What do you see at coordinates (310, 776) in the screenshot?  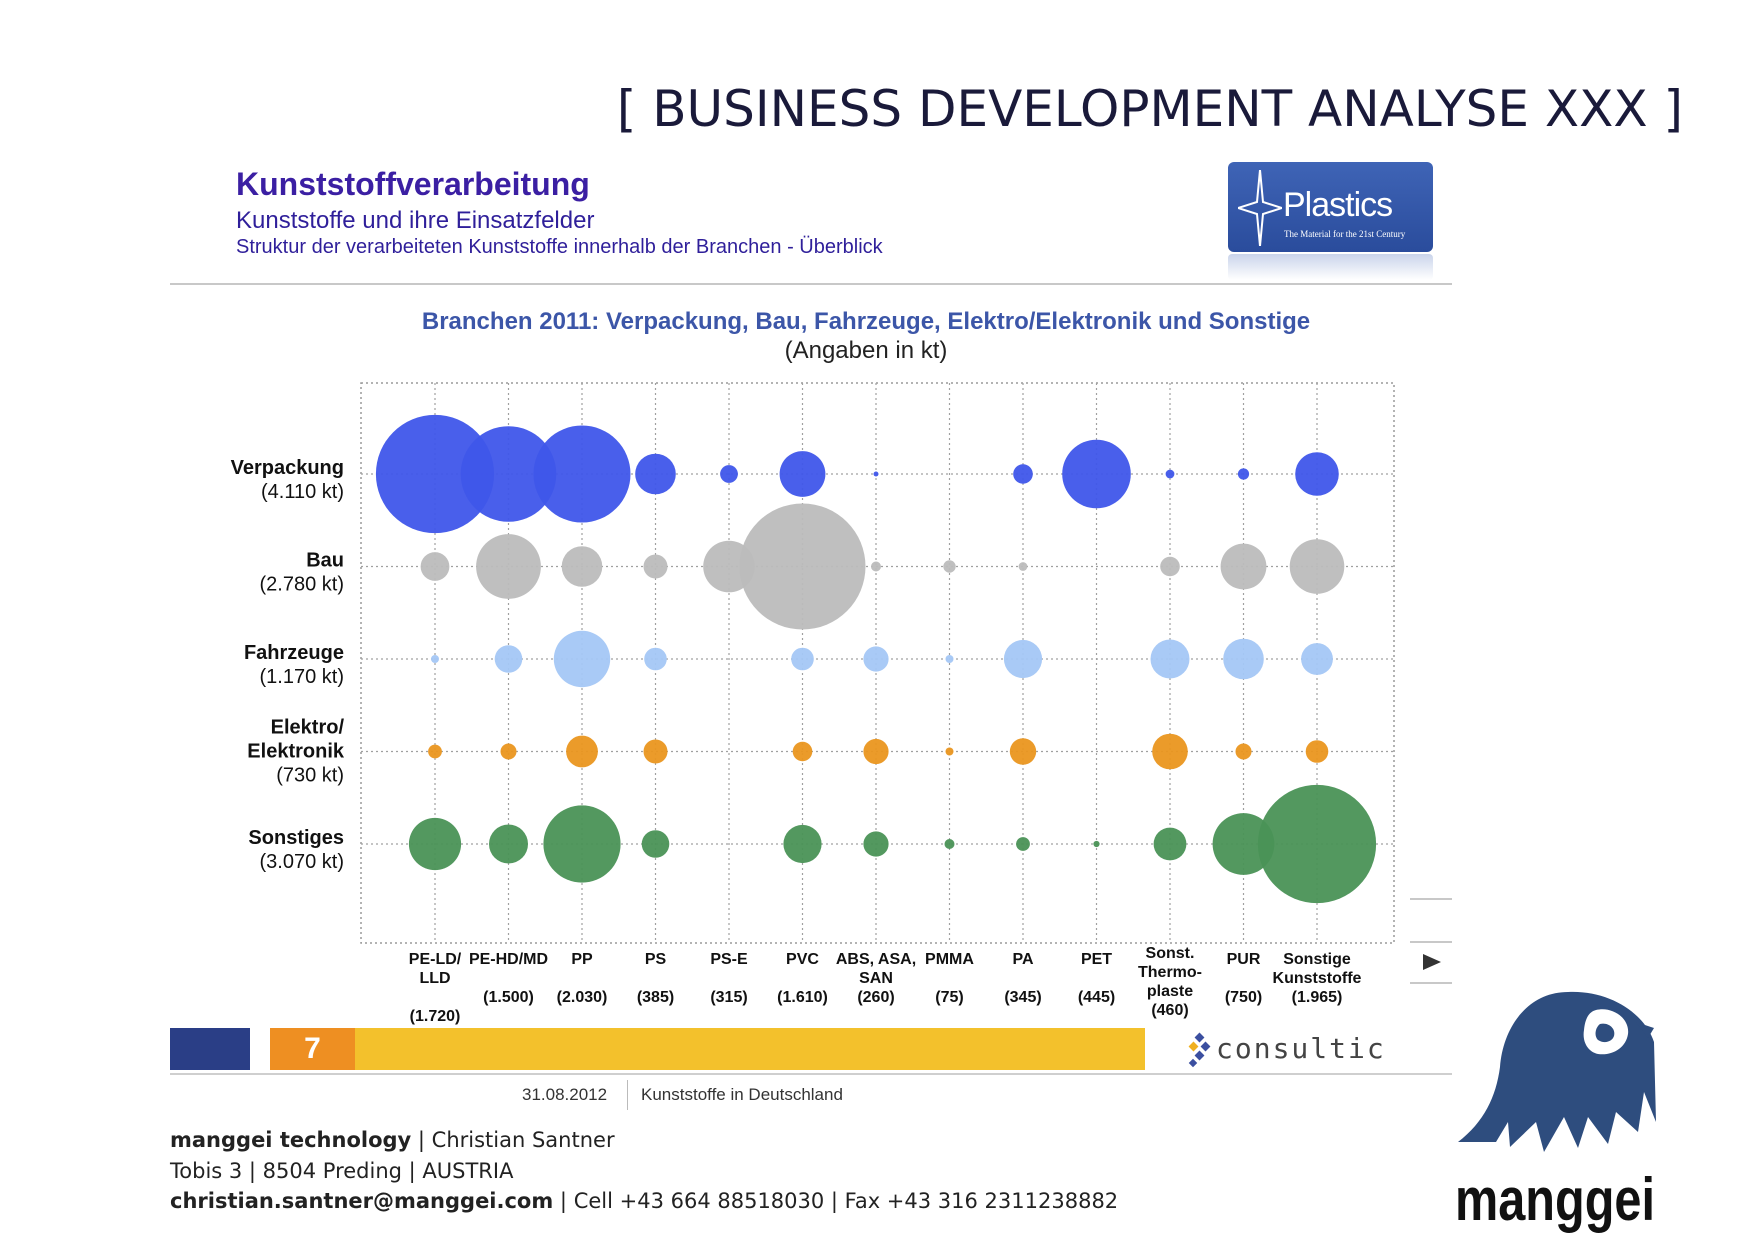 I see `row-label: (730 kt)` at bounding box center [310, 776].